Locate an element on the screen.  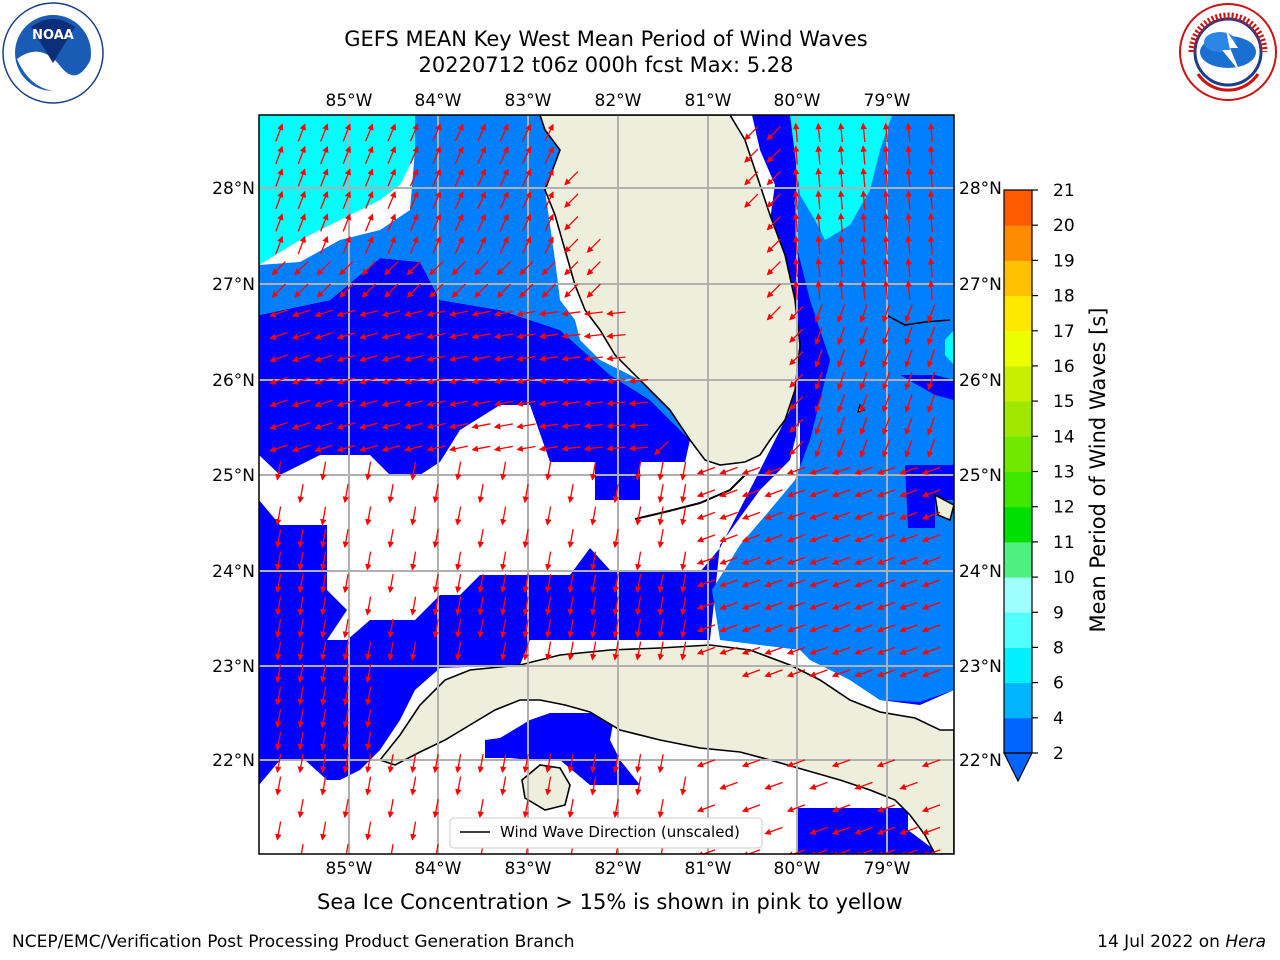
colorbar-tick-label: 14 is located at coordinates (1064, 437).